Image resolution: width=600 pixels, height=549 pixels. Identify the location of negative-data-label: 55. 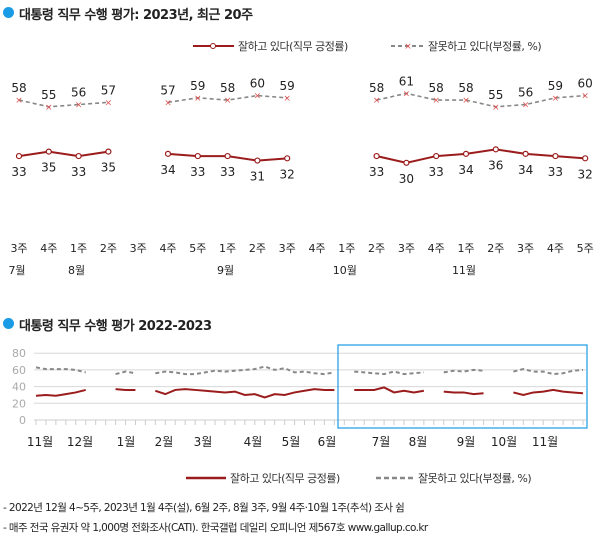
(48, 95).